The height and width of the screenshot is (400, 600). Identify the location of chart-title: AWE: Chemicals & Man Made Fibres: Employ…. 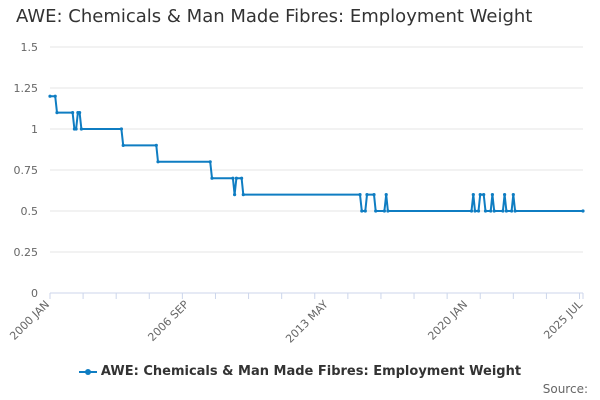
(274, 16).